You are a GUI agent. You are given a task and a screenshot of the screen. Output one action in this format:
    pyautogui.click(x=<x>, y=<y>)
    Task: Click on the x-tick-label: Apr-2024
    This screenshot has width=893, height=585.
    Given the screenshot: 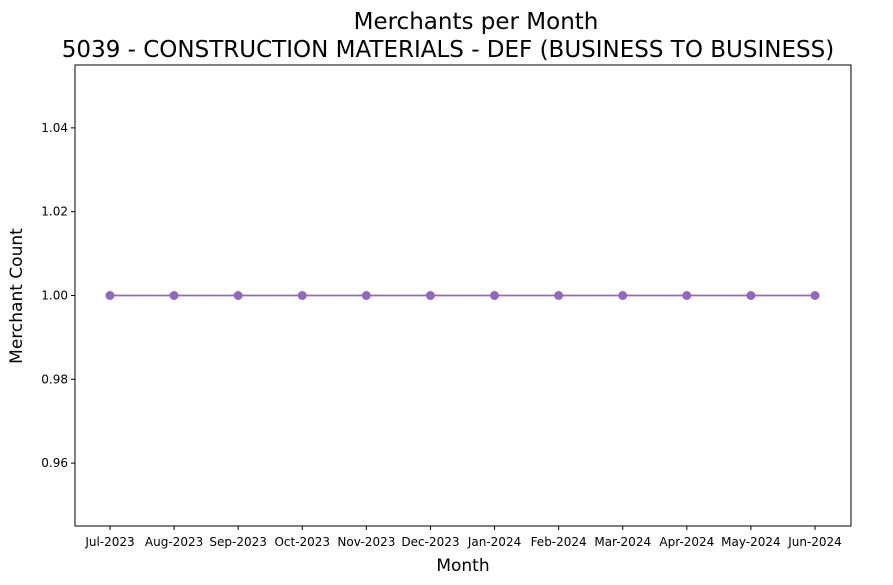 What is the action you would take?
    pyautogui.click(x=686, y=542)
    